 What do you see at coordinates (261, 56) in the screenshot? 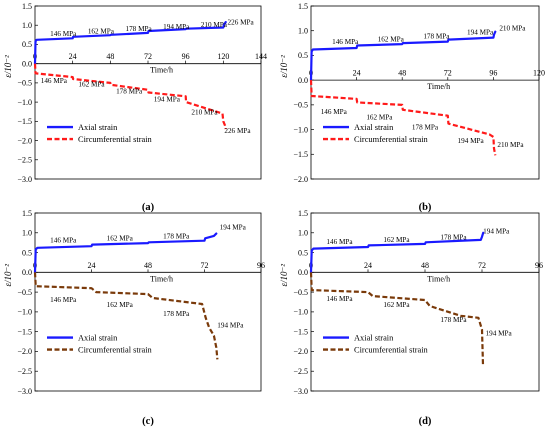
I see `x-tick-label: 144` at bounding box center [261, 56].